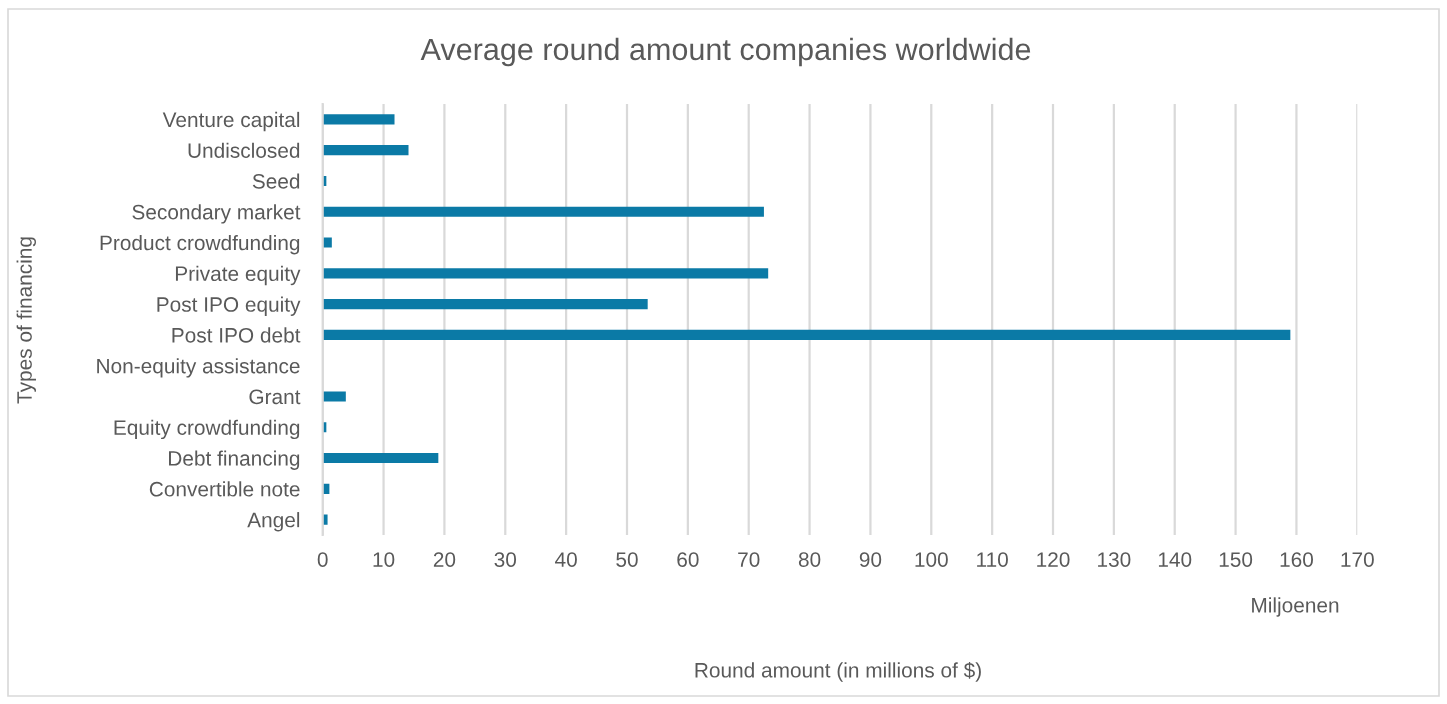 The height and width of the screenshot is (704, 1447). What do you see at coordinates (244, 150) in the screenshot?
I see `y-tick-label: Undisclosed` at bounding box center [244, 150].